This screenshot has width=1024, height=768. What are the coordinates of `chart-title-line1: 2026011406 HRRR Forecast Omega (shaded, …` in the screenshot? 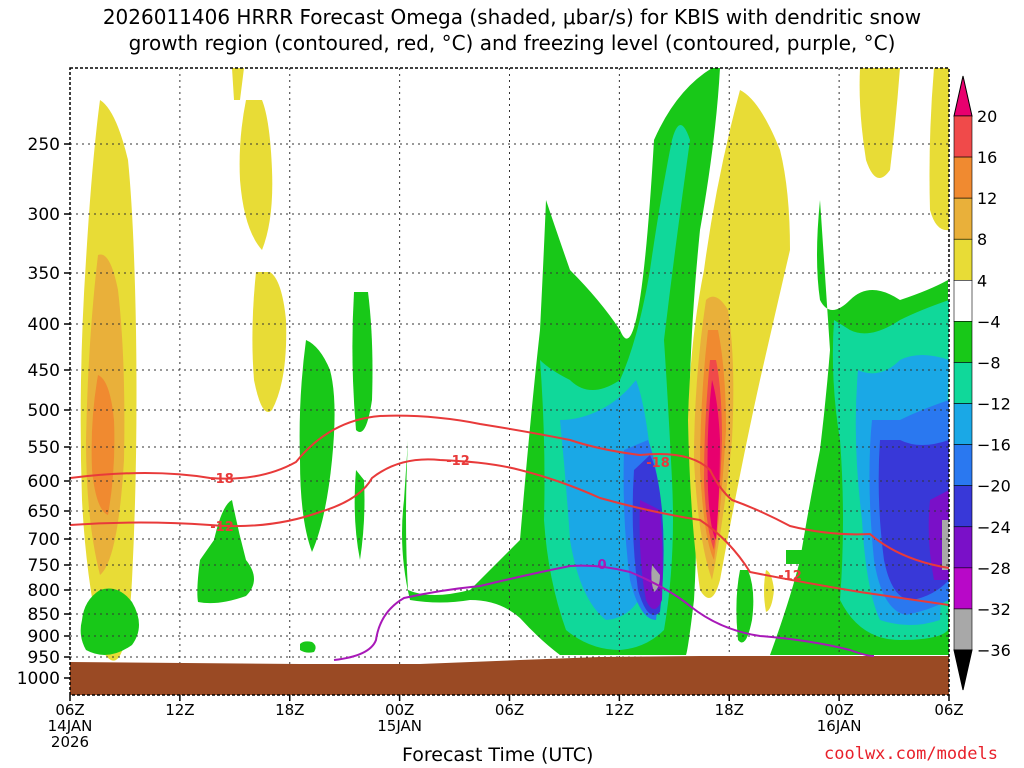 It's located at (512, 17).